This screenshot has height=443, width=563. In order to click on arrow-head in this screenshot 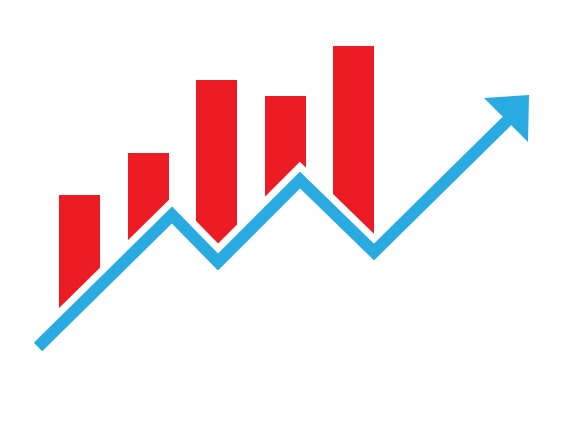, I will do `click(506, 118)`.